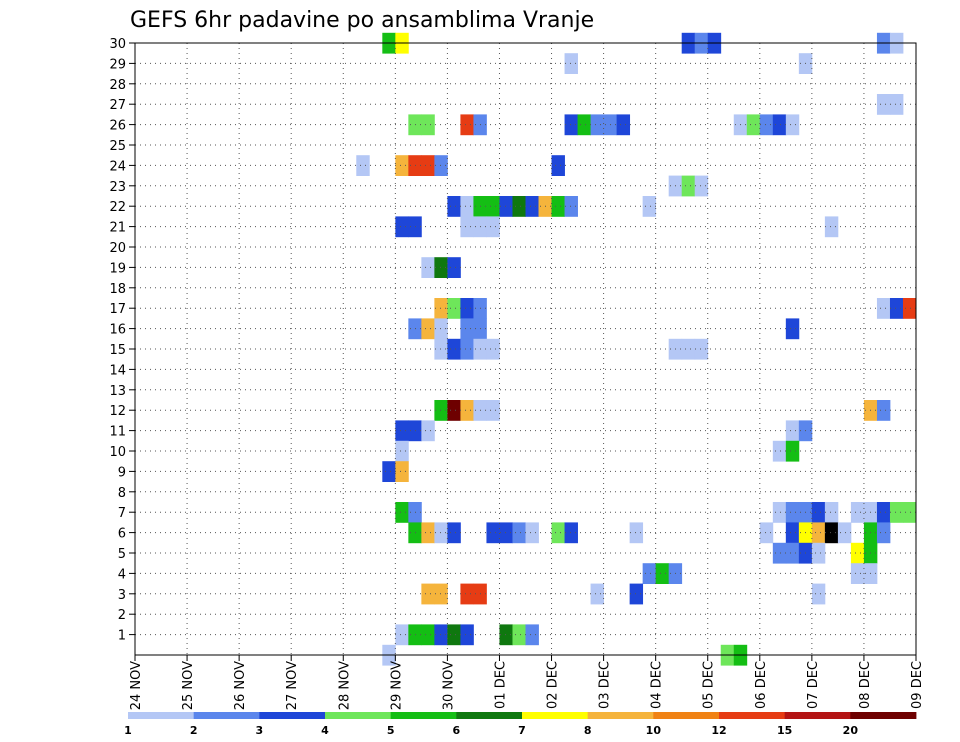  What do you see at coordinates (122, 472) in the screenshot?
I see `y-tick-label: 9` at bounding box center [122, 472].